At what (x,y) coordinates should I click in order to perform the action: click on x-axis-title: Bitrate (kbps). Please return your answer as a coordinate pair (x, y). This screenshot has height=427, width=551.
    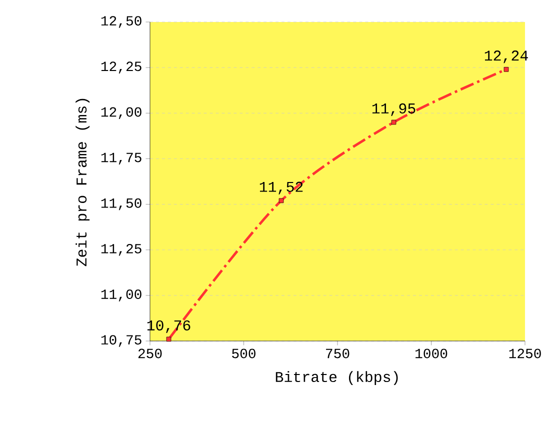
    Looking at the image, I should click on (337, 378).